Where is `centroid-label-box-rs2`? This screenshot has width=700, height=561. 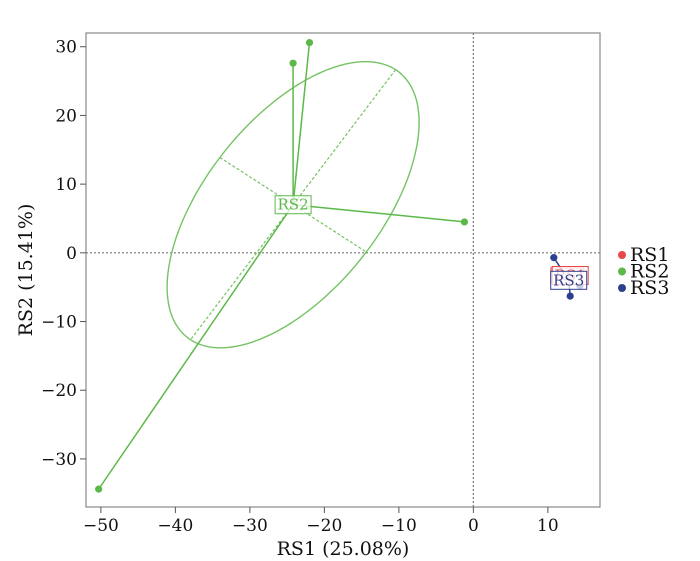 centroid-label-box-rs2 is located at coordinates (293, 205).